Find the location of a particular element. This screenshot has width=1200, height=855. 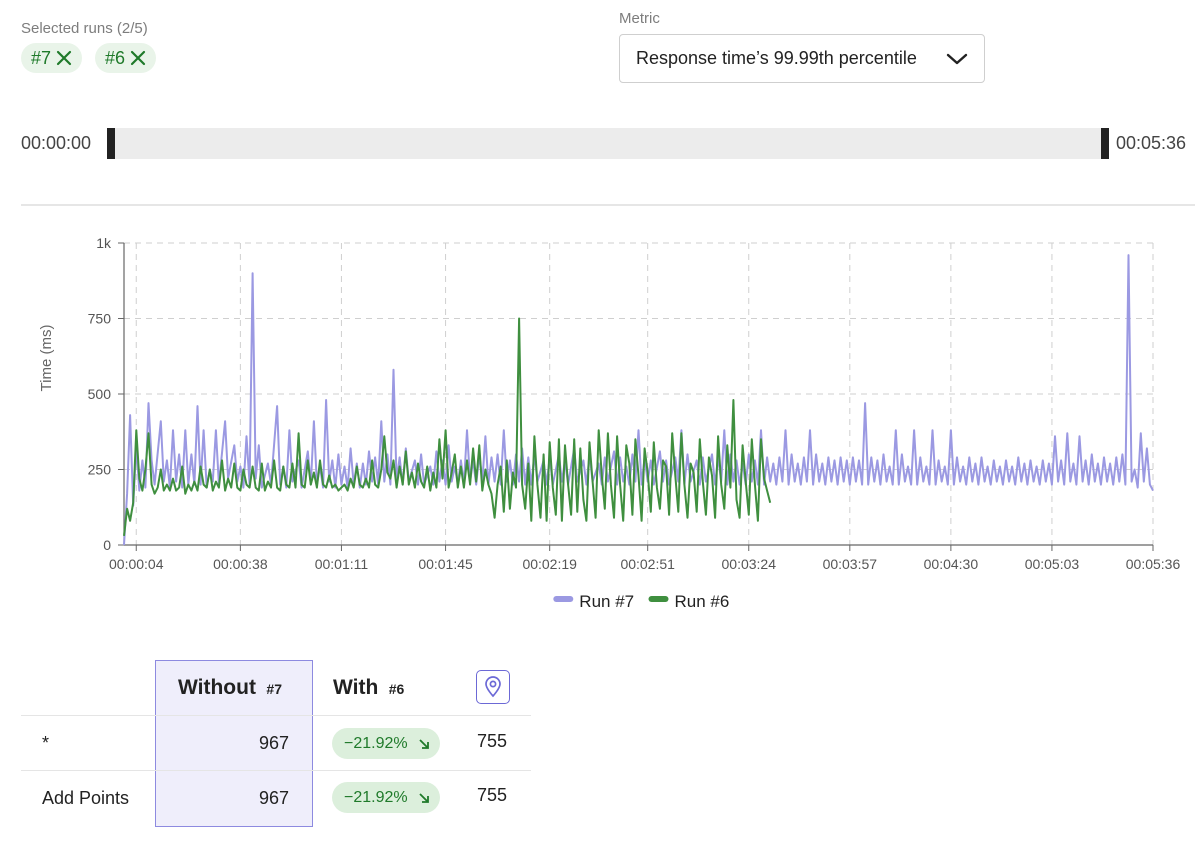

range-end-handle is located at coordinates (1105, 143).